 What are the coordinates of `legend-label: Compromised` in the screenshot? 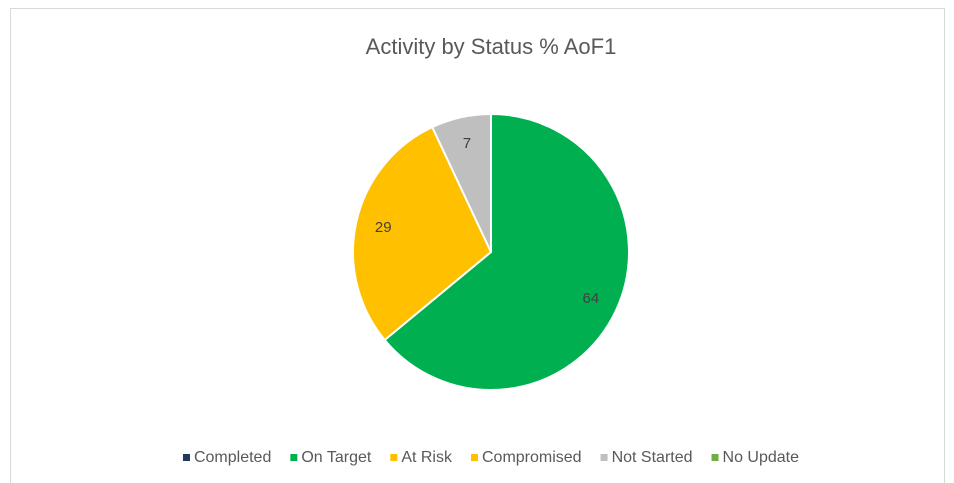 It's located at (532, 457).